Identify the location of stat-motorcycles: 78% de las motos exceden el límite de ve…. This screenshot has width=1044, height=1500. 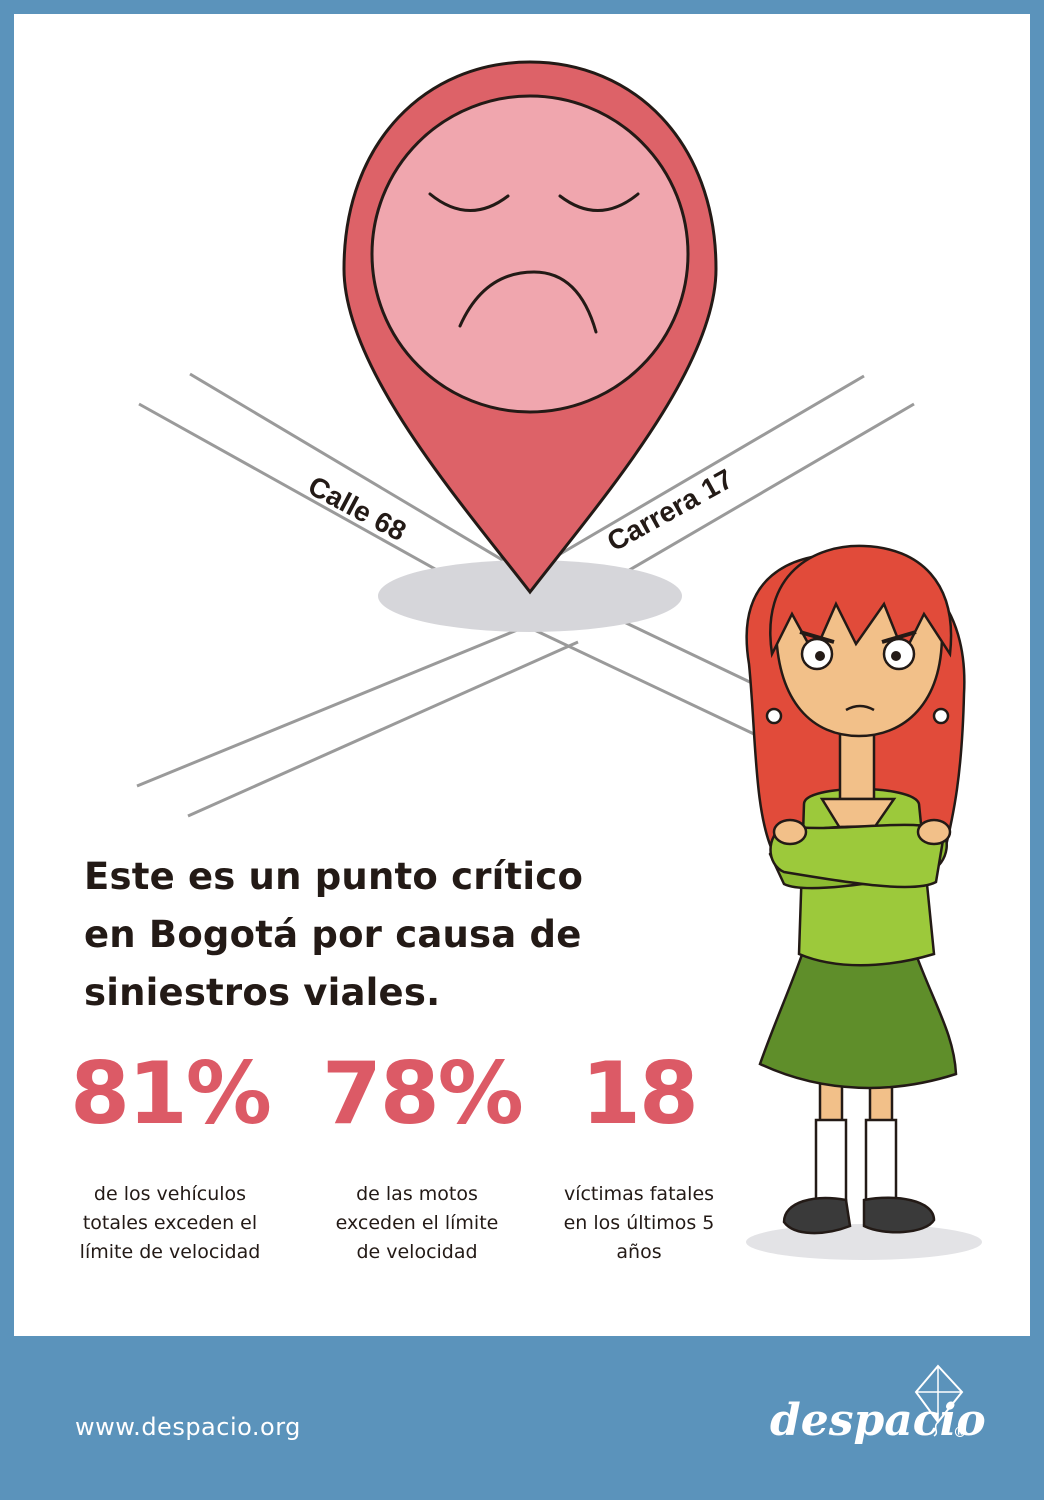
(423, 1155).